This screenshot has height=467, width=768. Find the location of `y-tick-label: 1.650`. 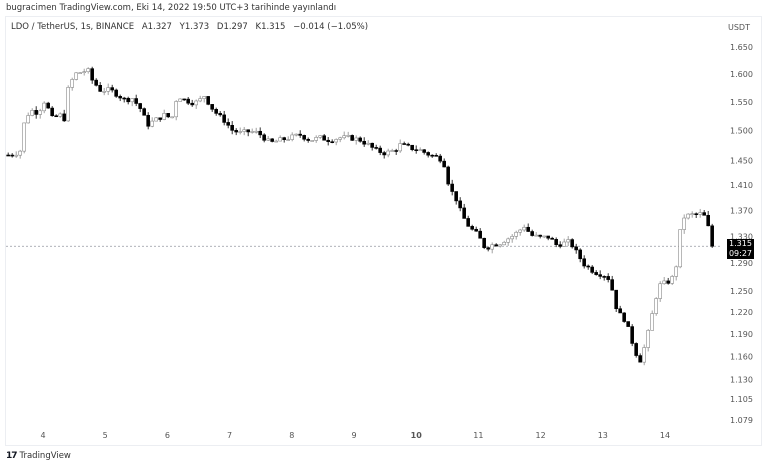

y-tick-label: 1.650 is located at coordinates (741, 47).